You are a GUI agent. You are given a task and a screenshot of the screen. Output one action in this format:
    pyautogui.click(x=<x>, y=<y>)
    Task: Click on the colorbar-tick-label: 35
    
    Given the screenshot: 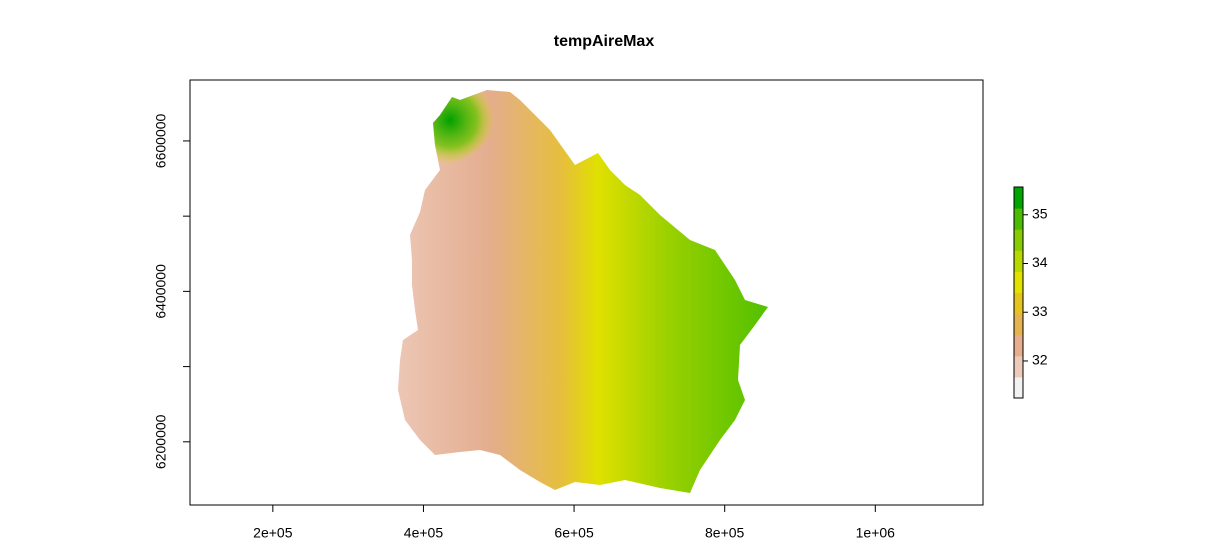 What is the action you would take?
    pyautogui.click(x=1040, y=213)
    